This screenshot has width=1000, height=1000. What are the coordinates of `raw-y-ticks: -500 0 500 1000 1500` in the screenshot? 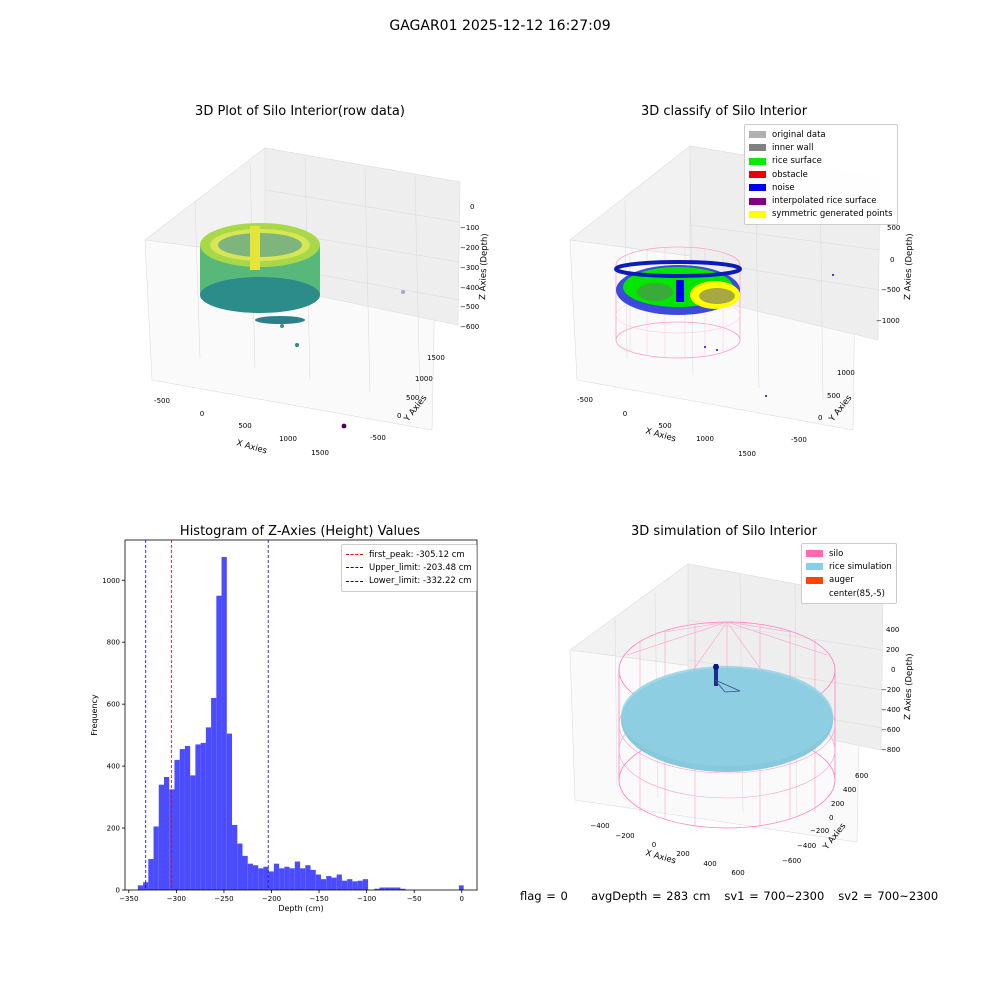 It's located at (407, 398).